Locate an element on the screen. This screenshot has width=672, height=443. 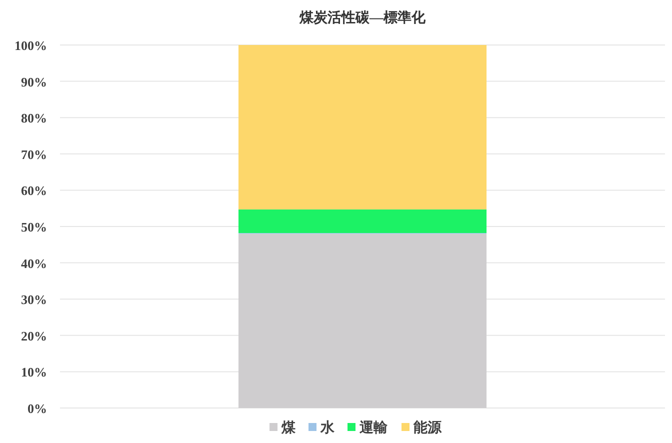
legend-label: 水 is located at coordinates (328, 428).